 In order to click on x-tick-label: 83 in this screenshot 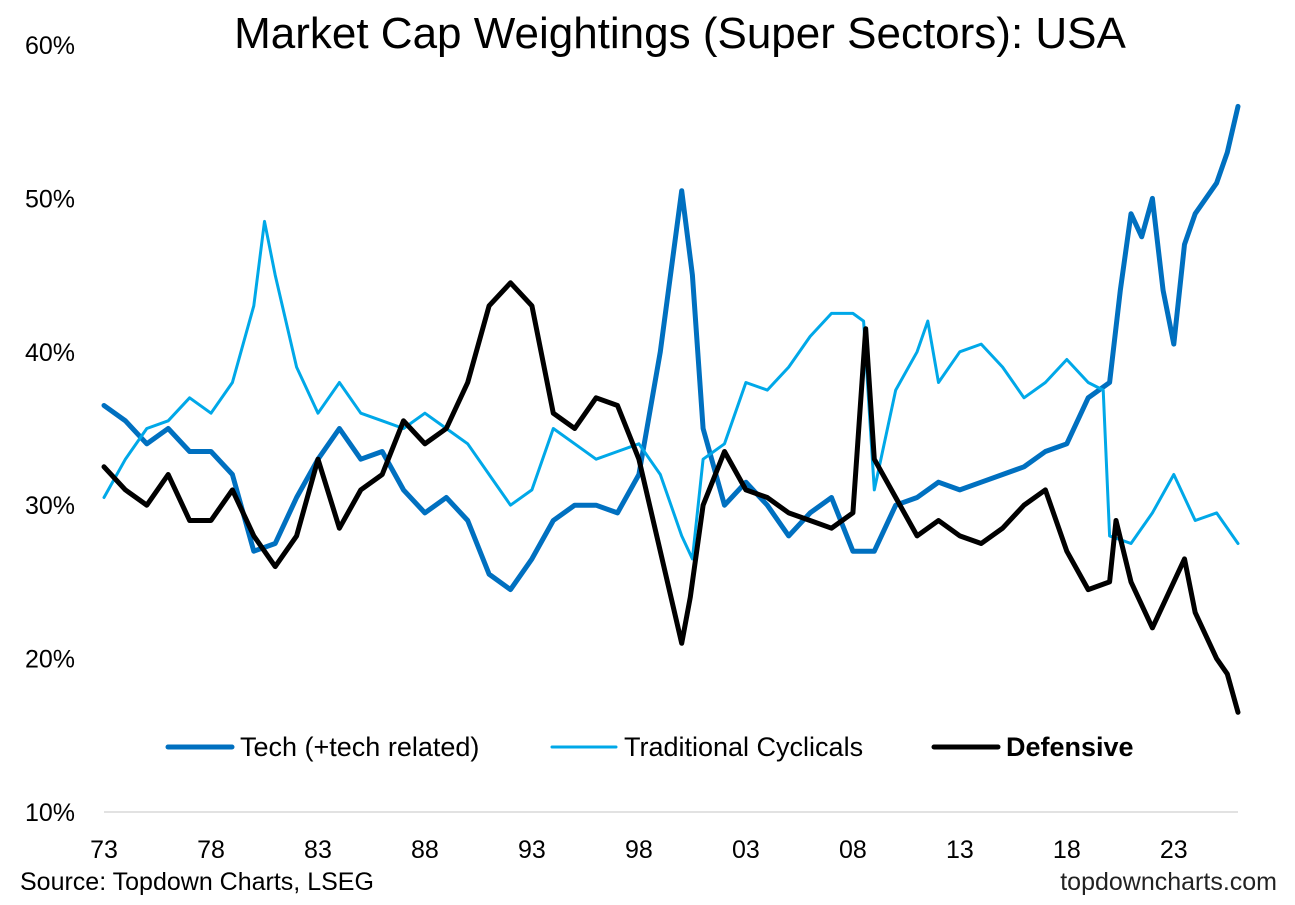, I will do `click(318, 850)`.